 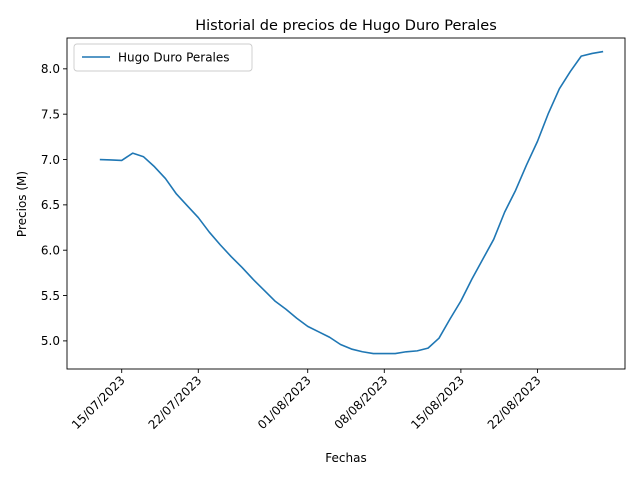 I want to click on legend-entry-label: Hugo Duro Perales, so click(x=174, y=58).